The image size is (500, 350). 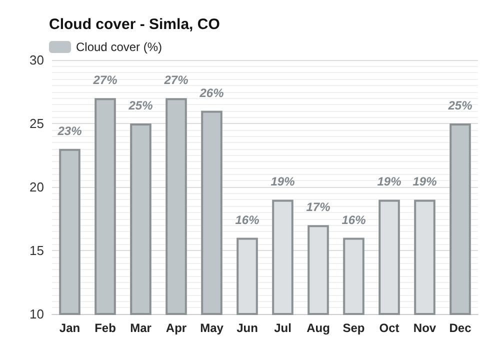 I want to click on chart-title: Cloud cover - Simla, CO, so click(x=134, y=24).